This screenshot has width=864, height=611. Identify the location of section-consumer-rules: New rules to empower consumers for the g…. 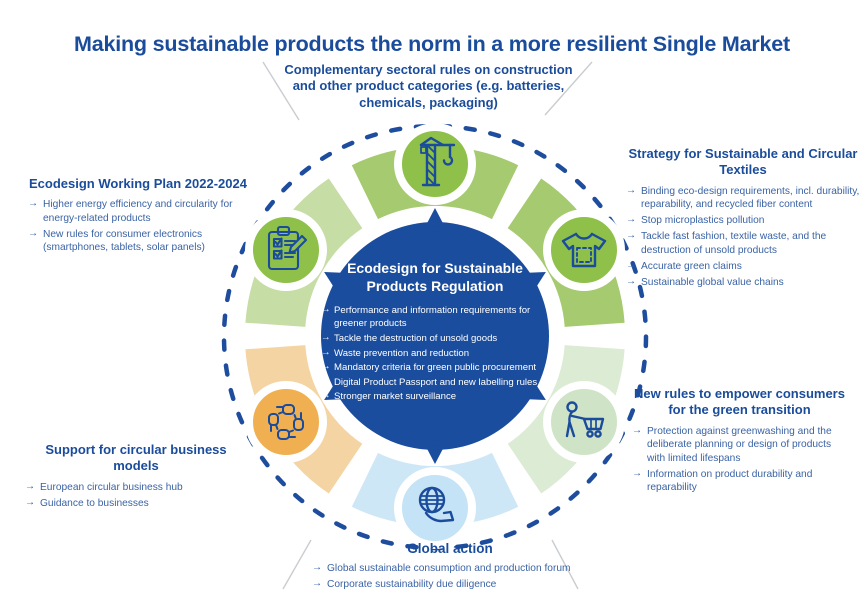
(739, 441).